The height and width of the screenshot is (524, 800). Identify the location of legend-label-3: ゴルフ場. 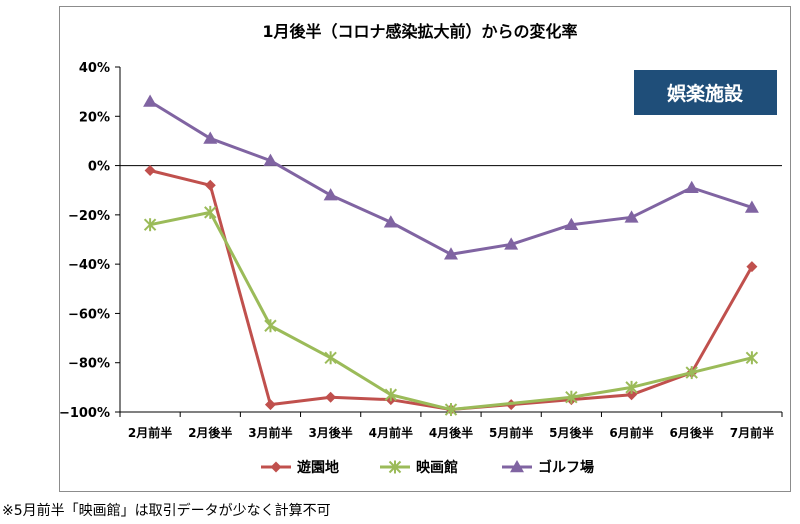
(566, 467).